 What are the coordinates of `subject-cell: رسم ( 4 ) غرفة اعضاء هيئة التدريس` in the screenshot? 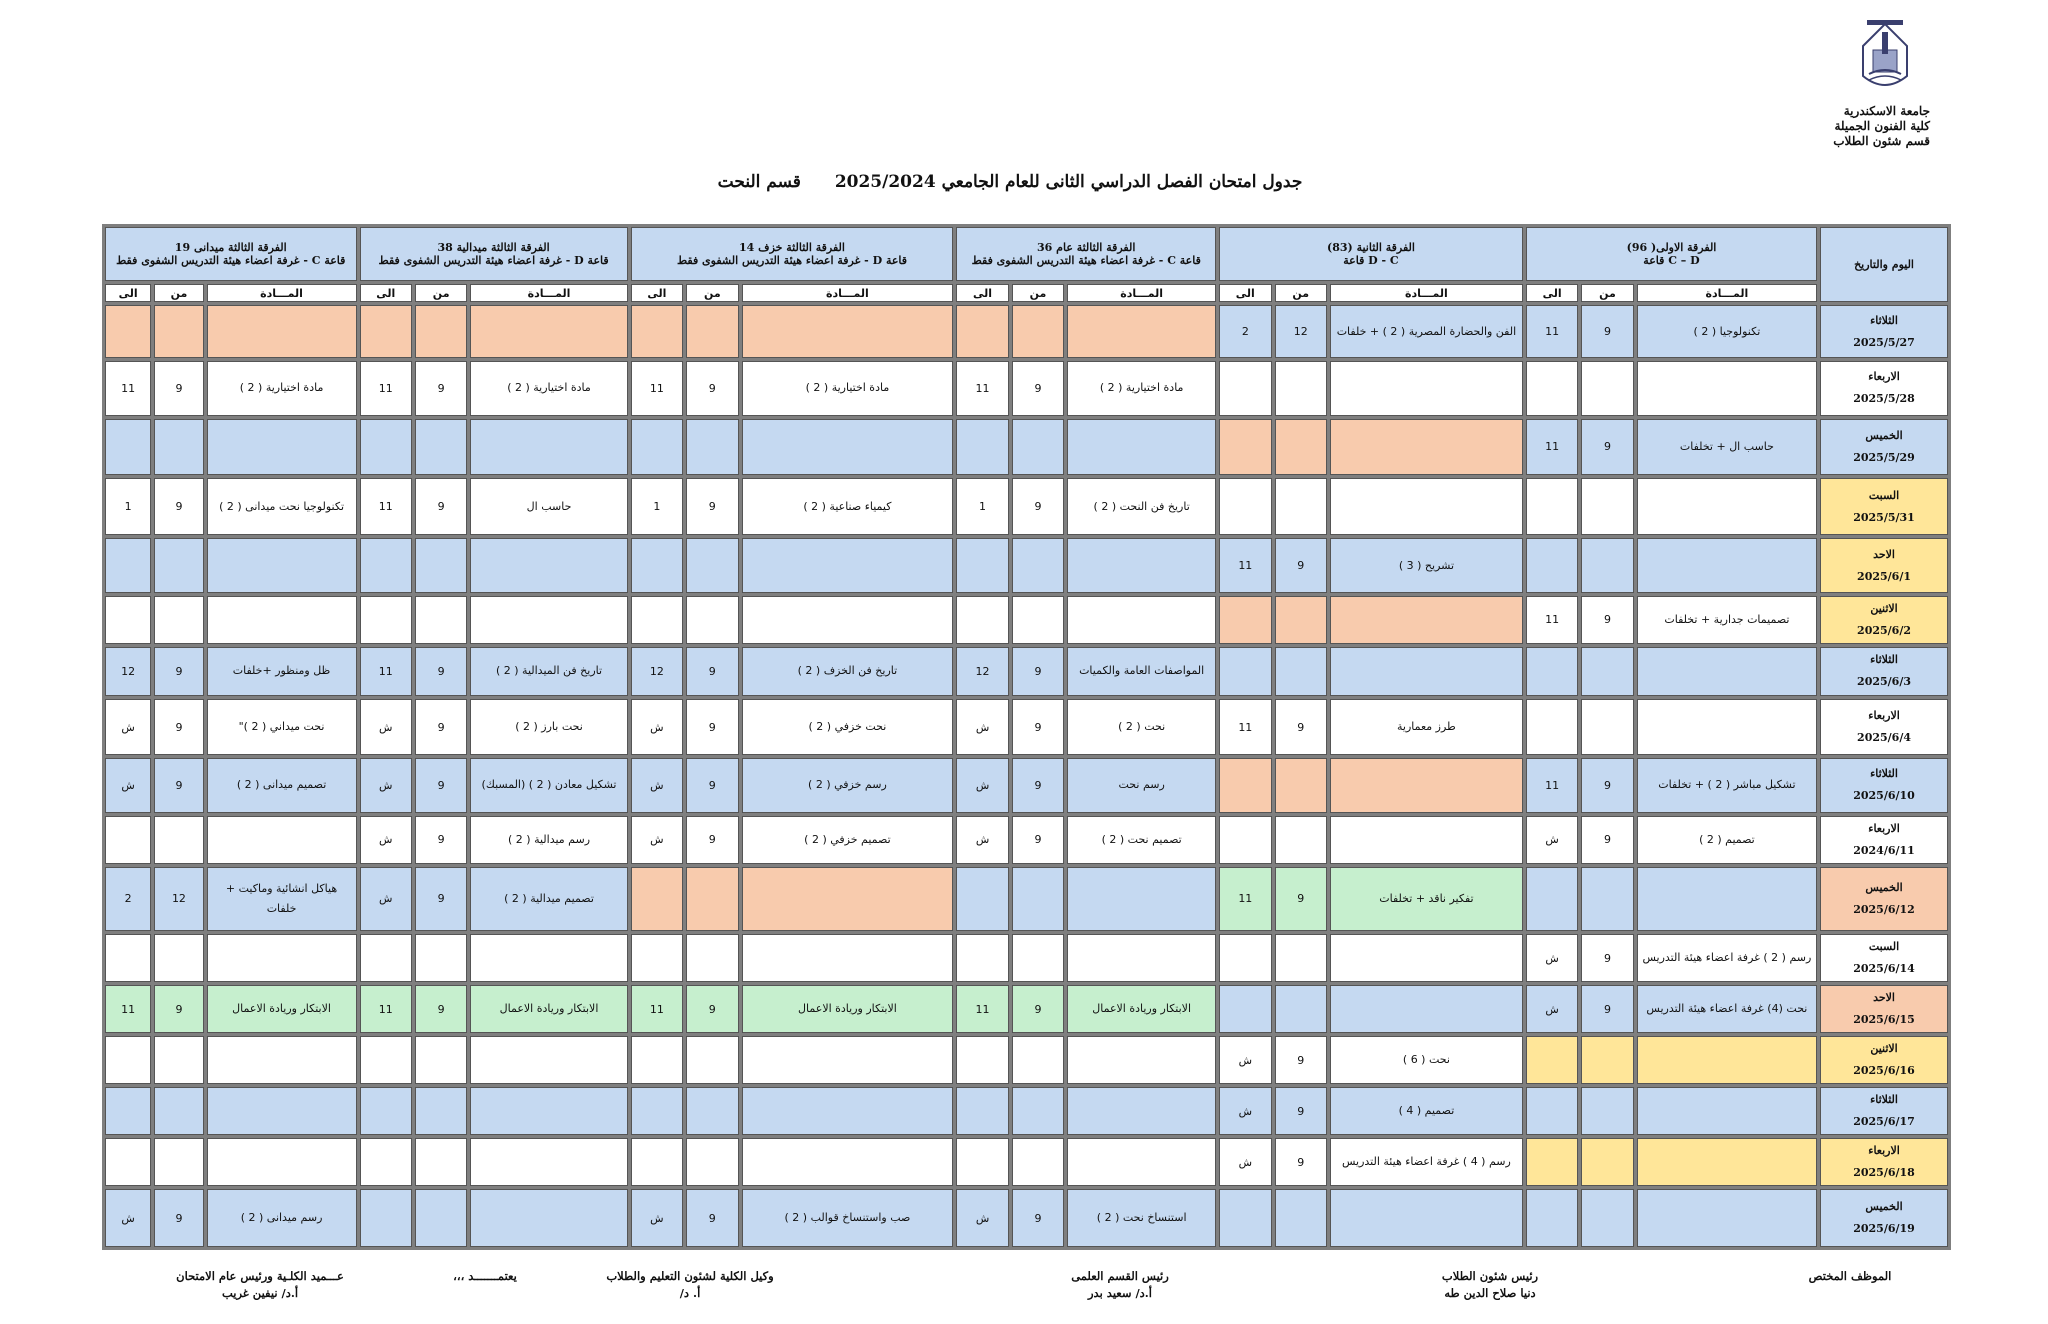 It's located at (1426, 1162).